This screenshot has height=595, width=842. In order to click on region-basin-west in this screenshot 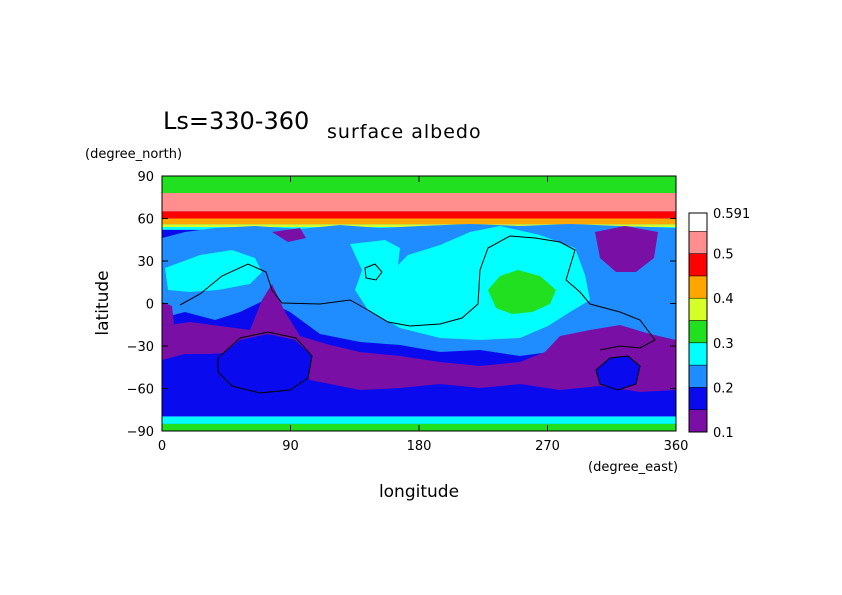, I will do `click(265, 364)`.